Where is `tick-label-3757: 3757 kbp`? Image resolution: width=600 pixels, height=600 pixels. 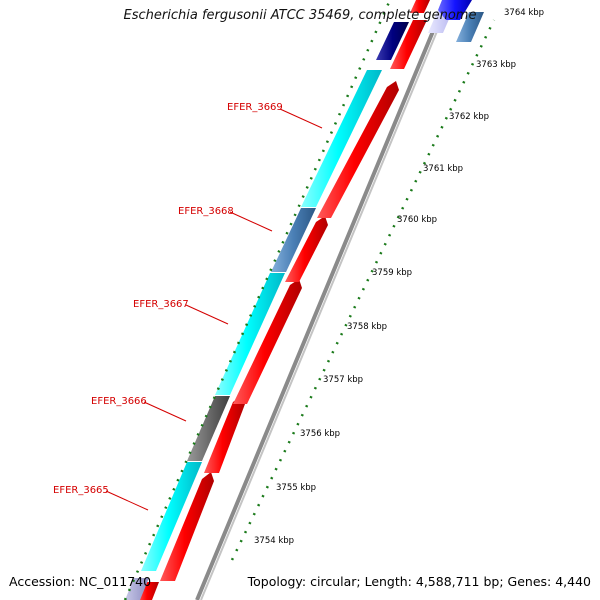 tick-label-3757: 3757 kbp is located at coordinates (343, 380).